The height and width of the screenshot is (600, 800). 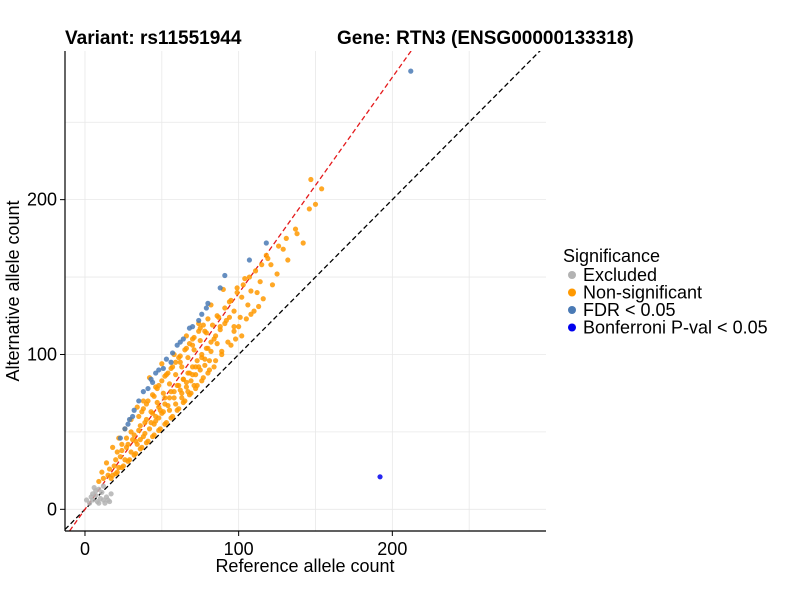 I want to click on y-tick-label: 100, so click(x=42, y=354).